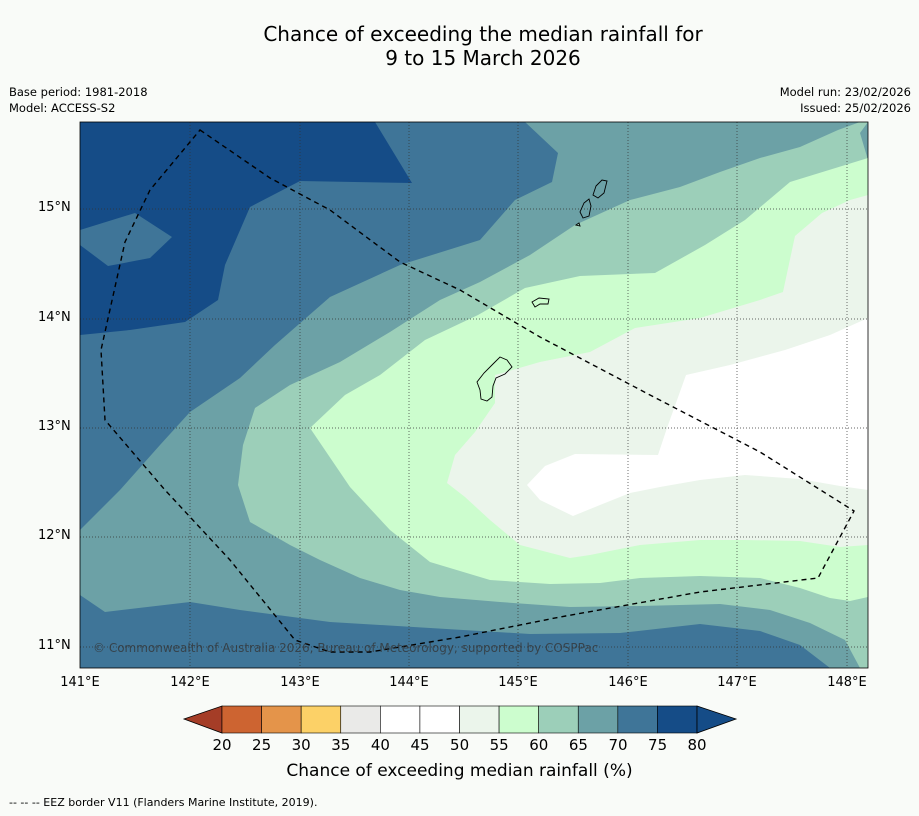 The image size is (919, 816). I want to click on model-run: Model run: 23/02/2026, so click(845, 92).